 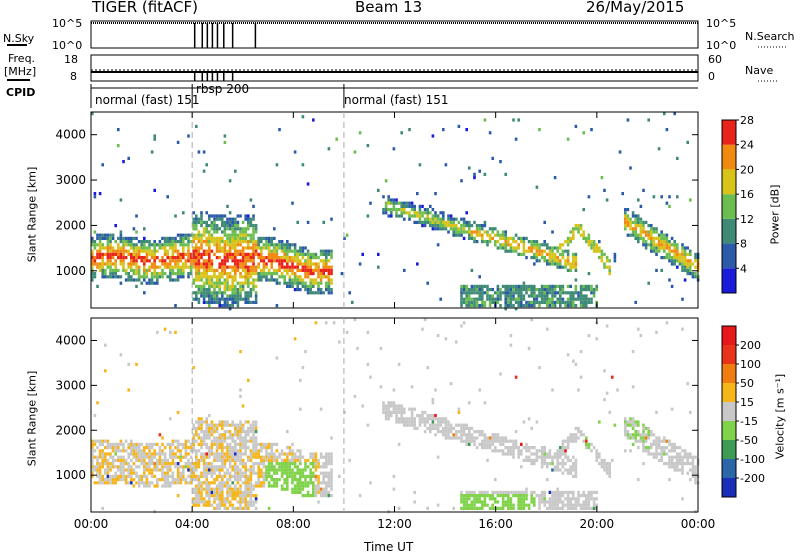 I want to click on ytick-label: 1000, so click(x=70, y=475).